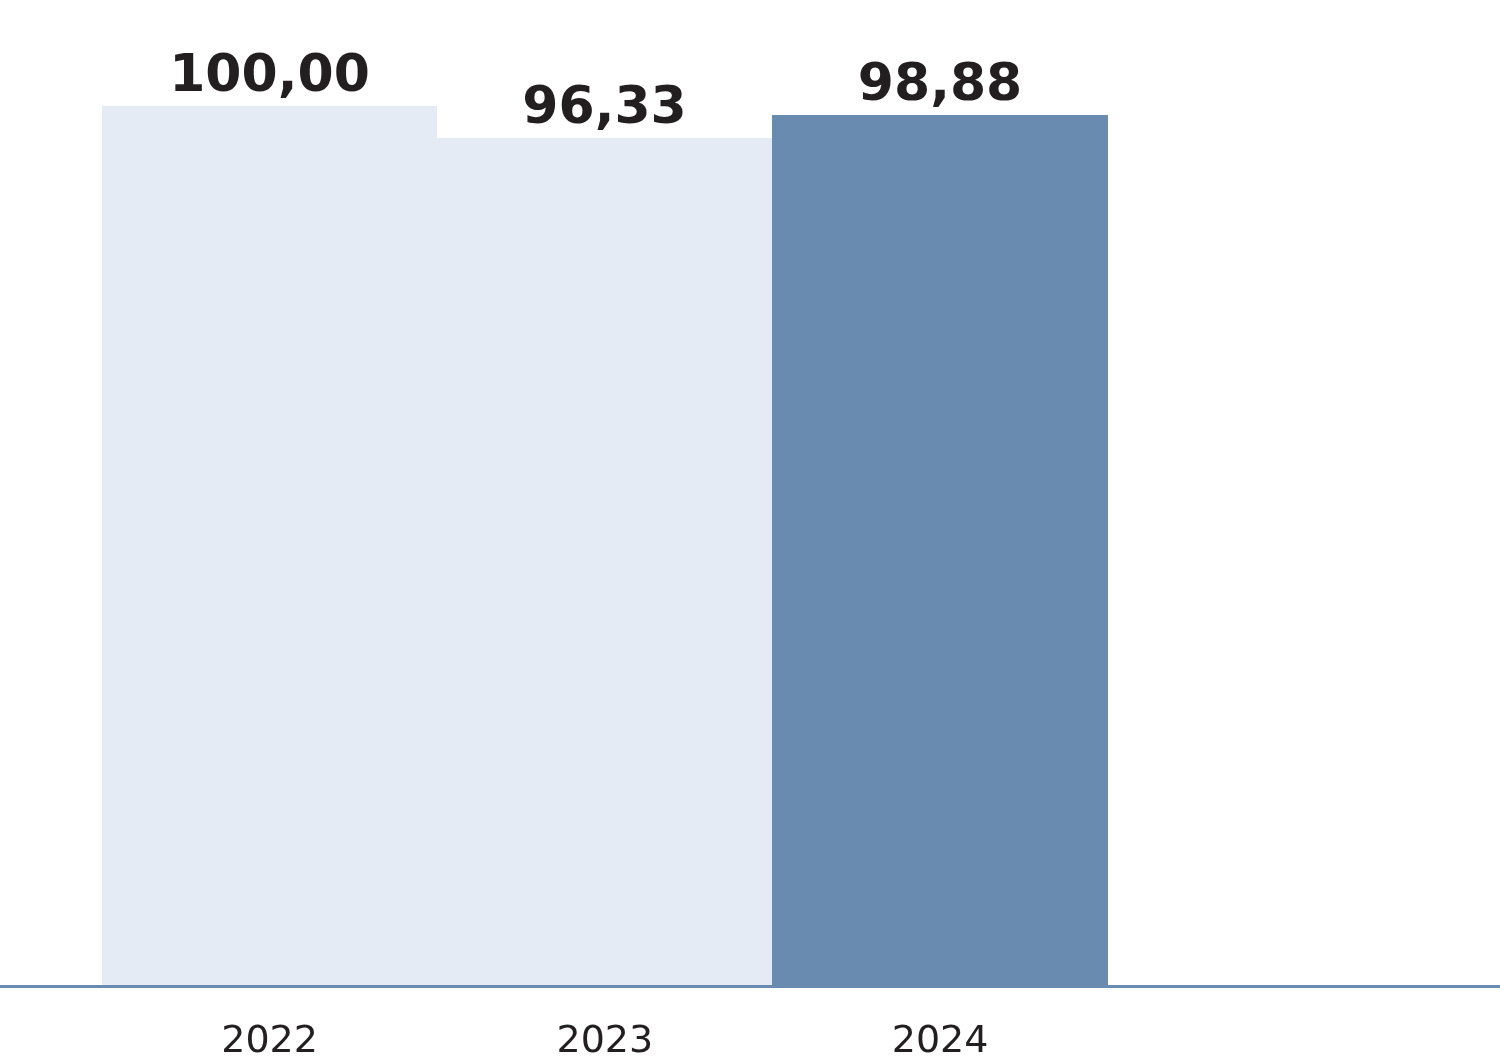 This screenshot has height=1057, width=1500. Describe the element at coordinates (940, 82) in the screenshot. I see `data-label: 98,88` at that location.